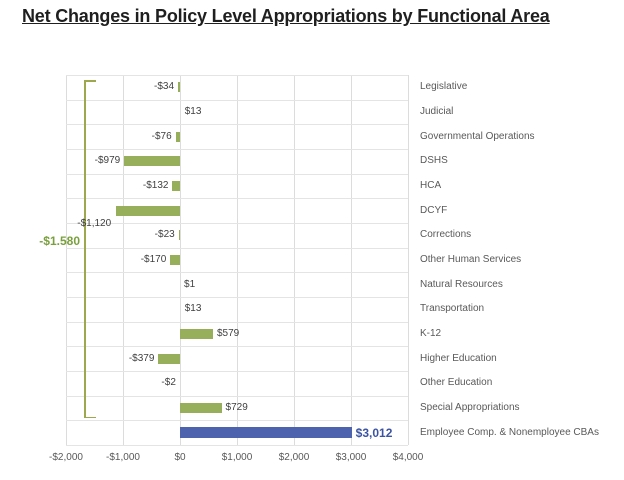 The image size is (624, 480). I want to click on category-label: Other Education, so click(456, 383).